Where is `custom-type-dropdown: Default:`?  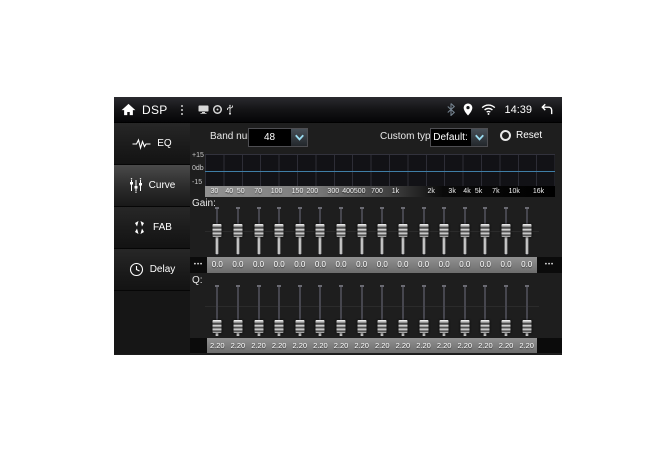
custom-type-dropdown: Default: is located at coordinates (459, 137).